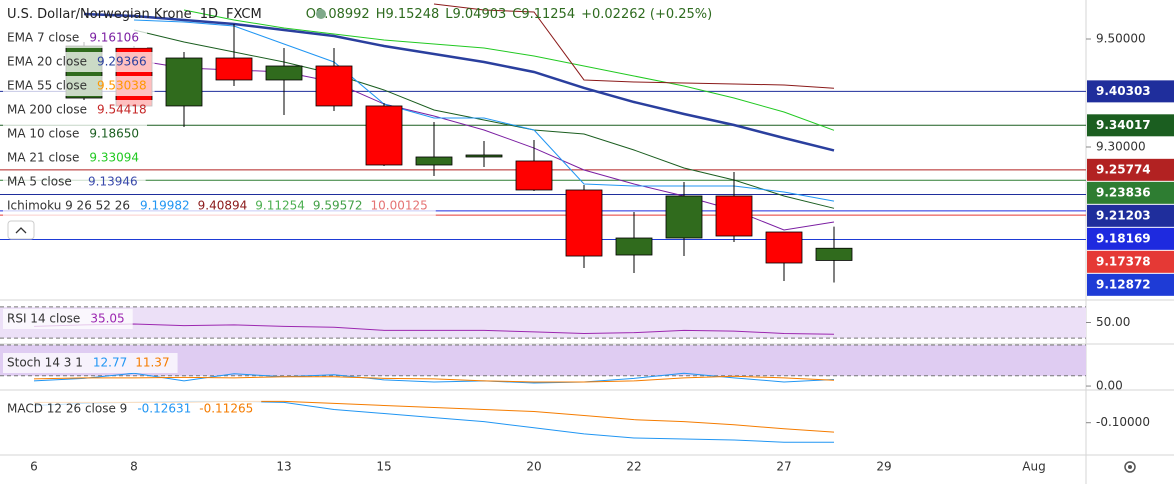 This screenshot has height=484, width=1174. I want to click on x-tick-label: 13, so click(283, 467).